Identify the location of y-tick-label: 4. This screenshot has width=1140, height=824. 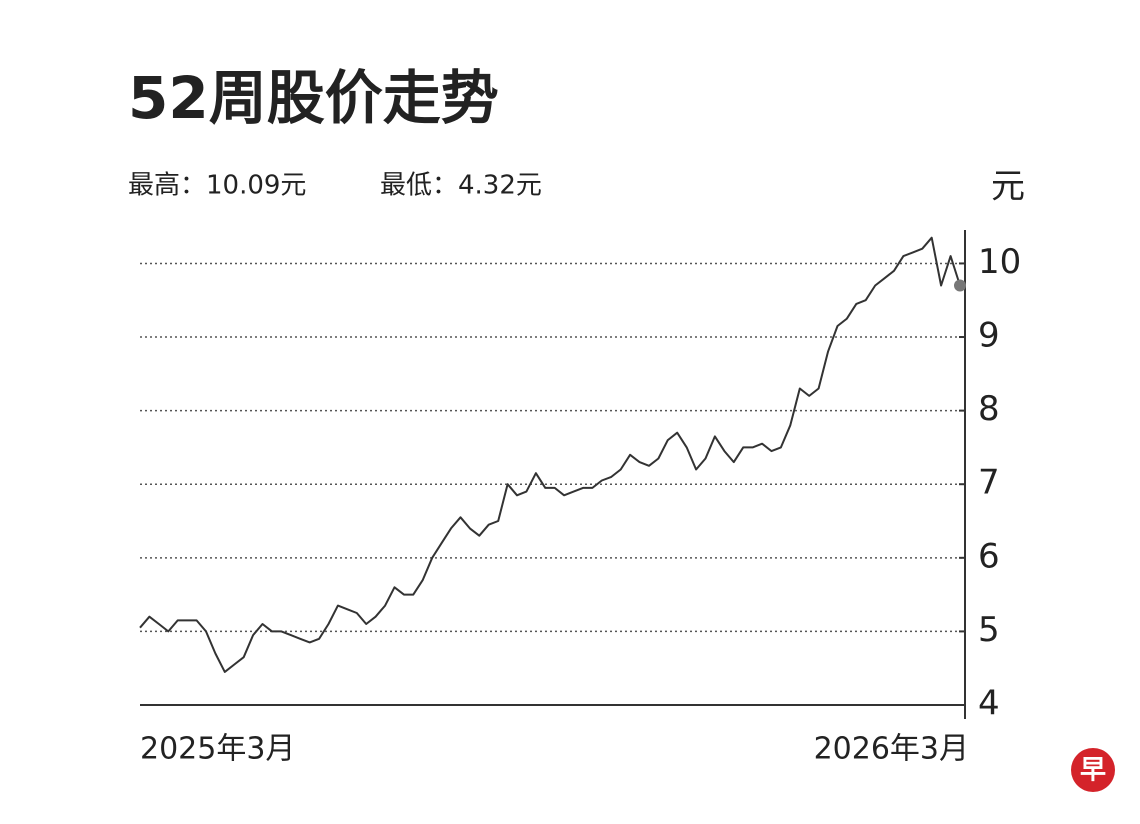
(989, 704).